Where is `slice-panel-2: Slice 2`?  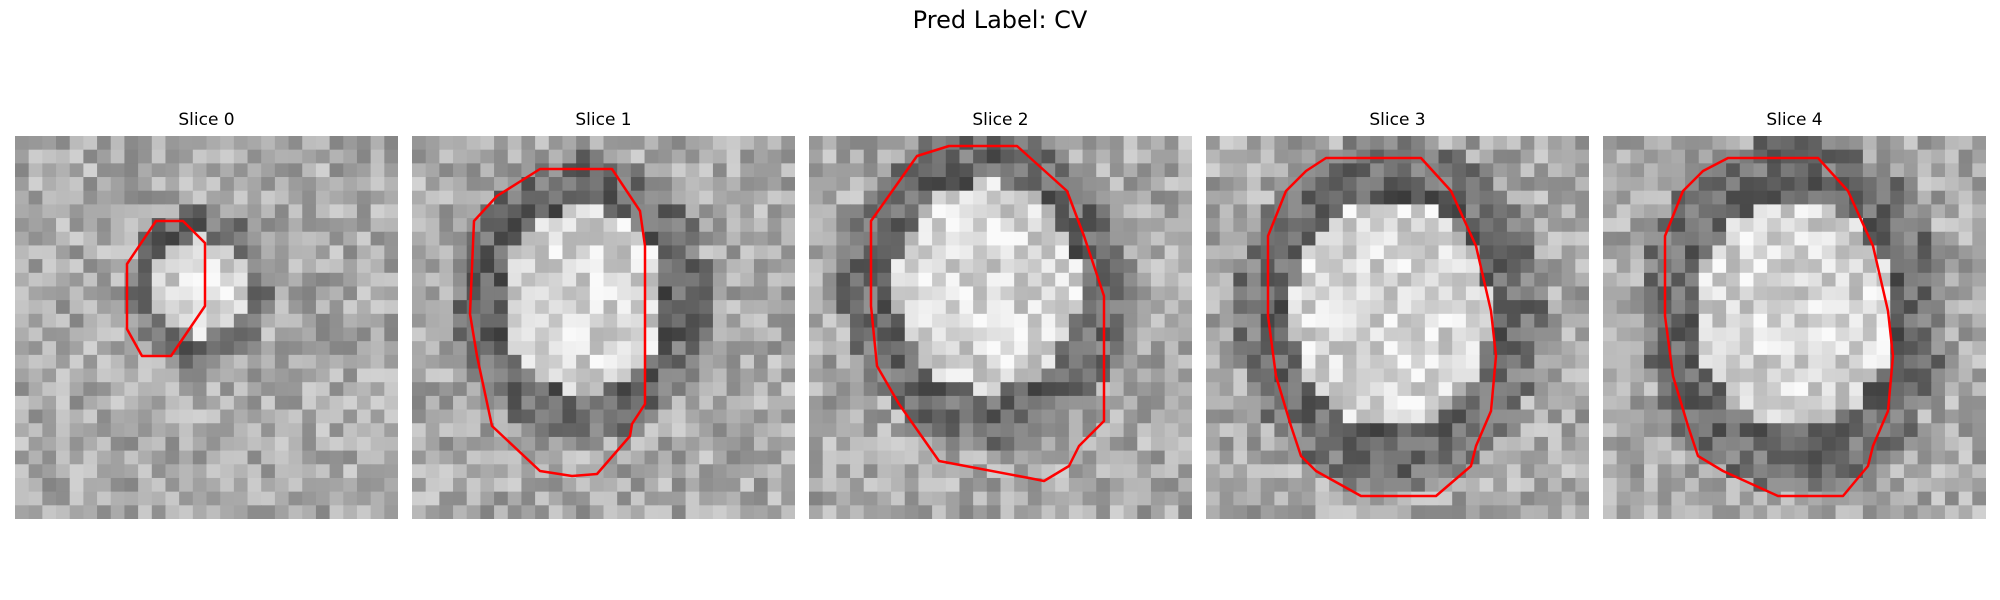
slice-panel-2: Slice 2 is located at coordinates (1000, 313).